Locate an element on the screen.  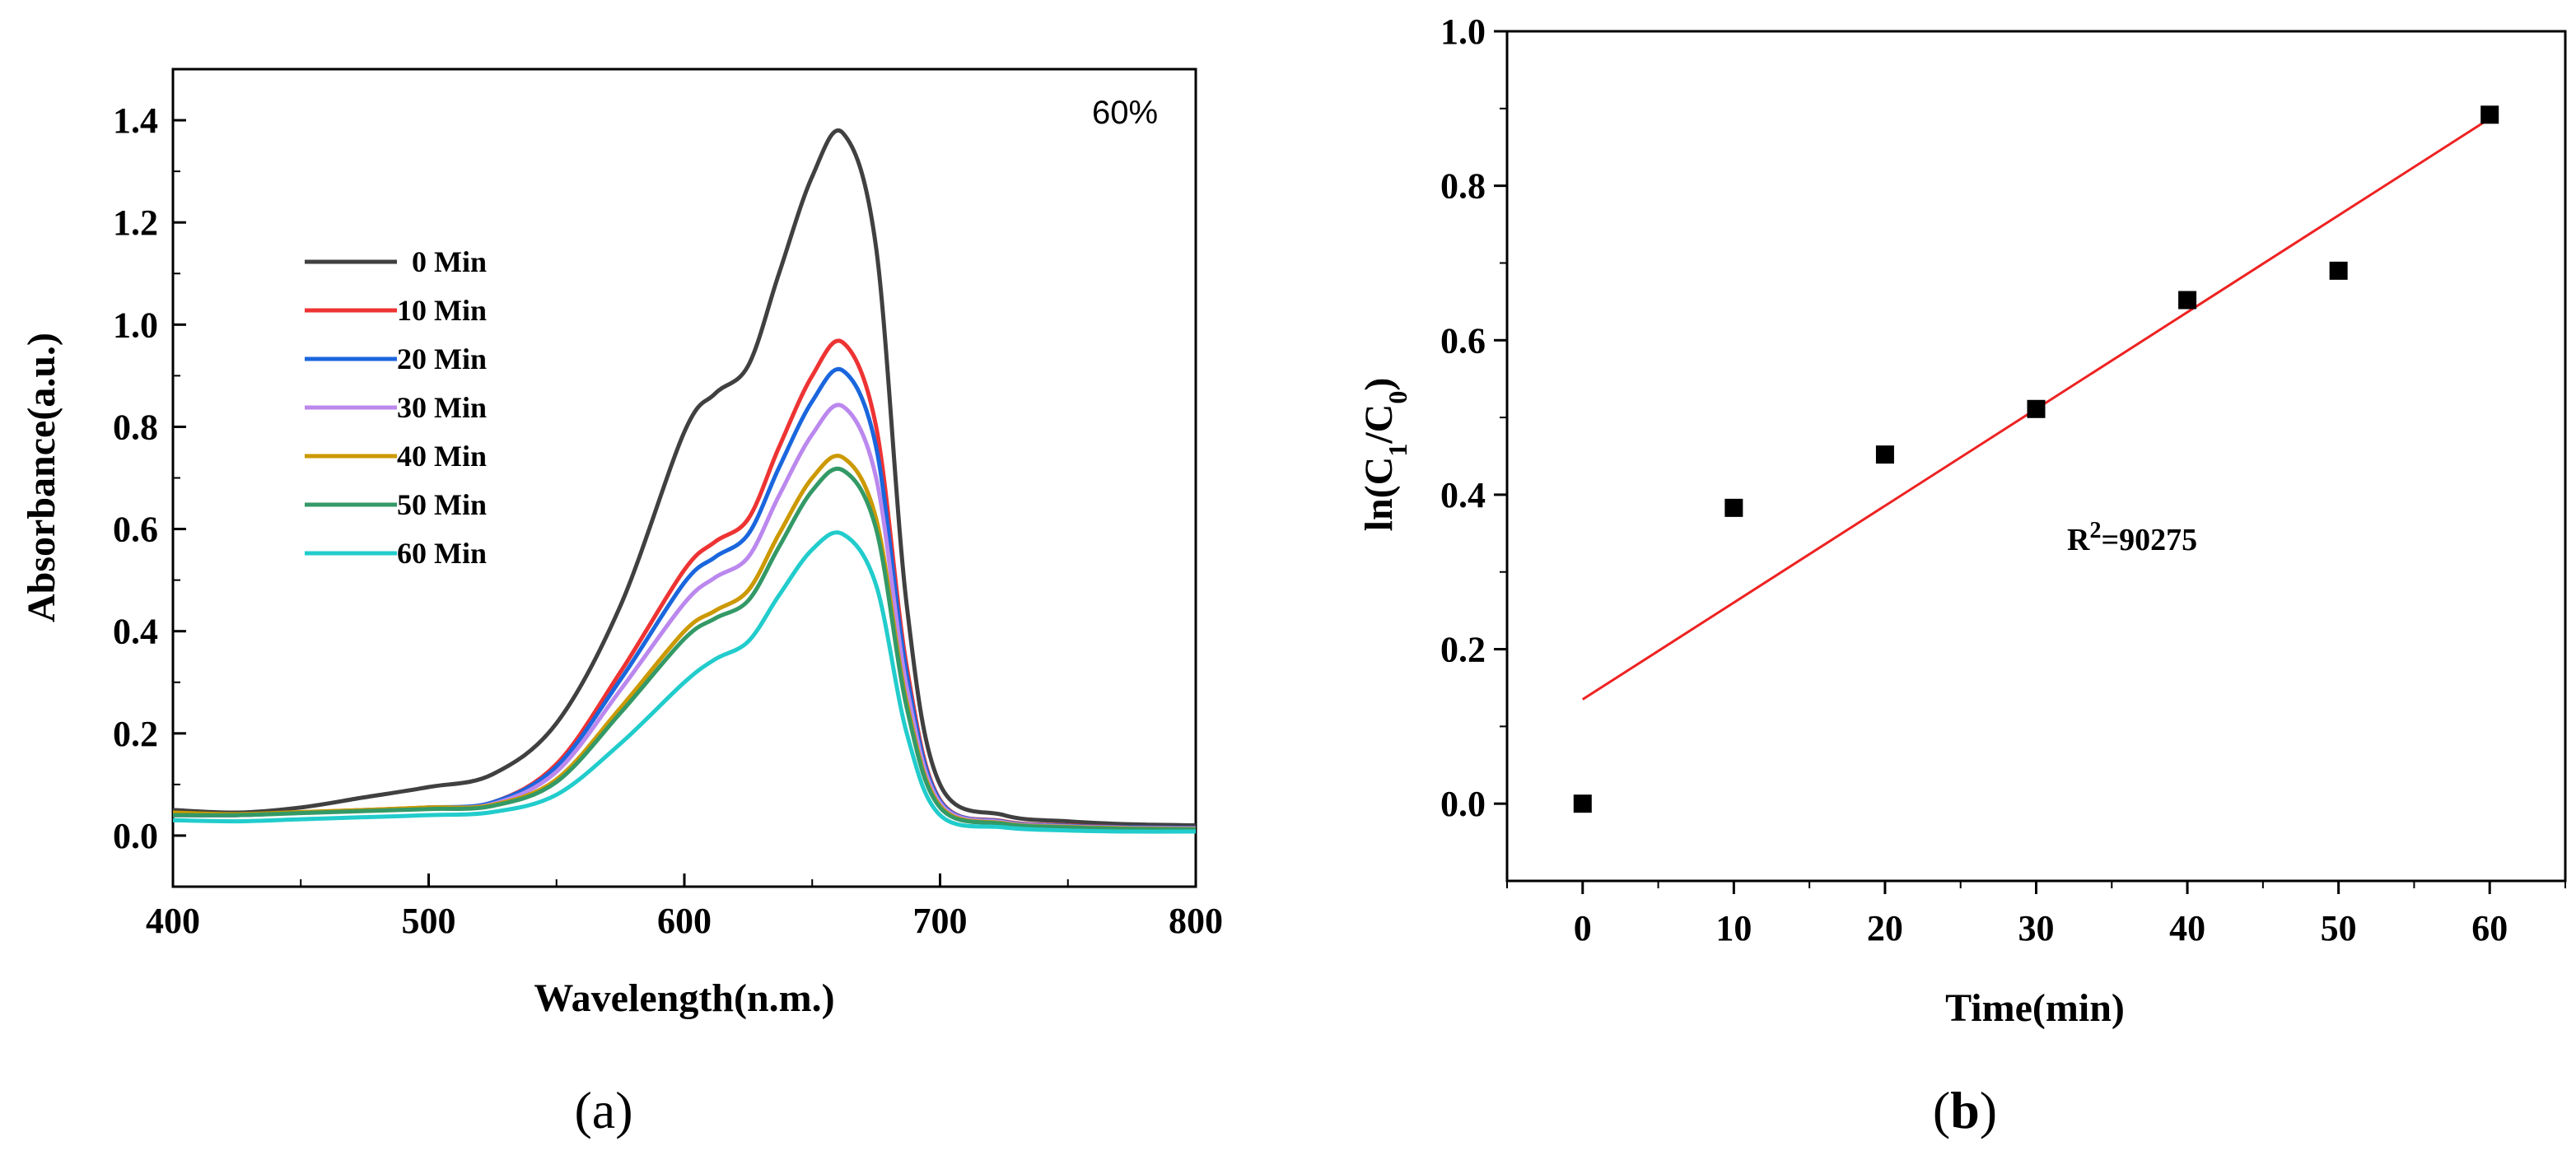
y-tick-label-b: 0.4 is located at coordinates (1463, 495).